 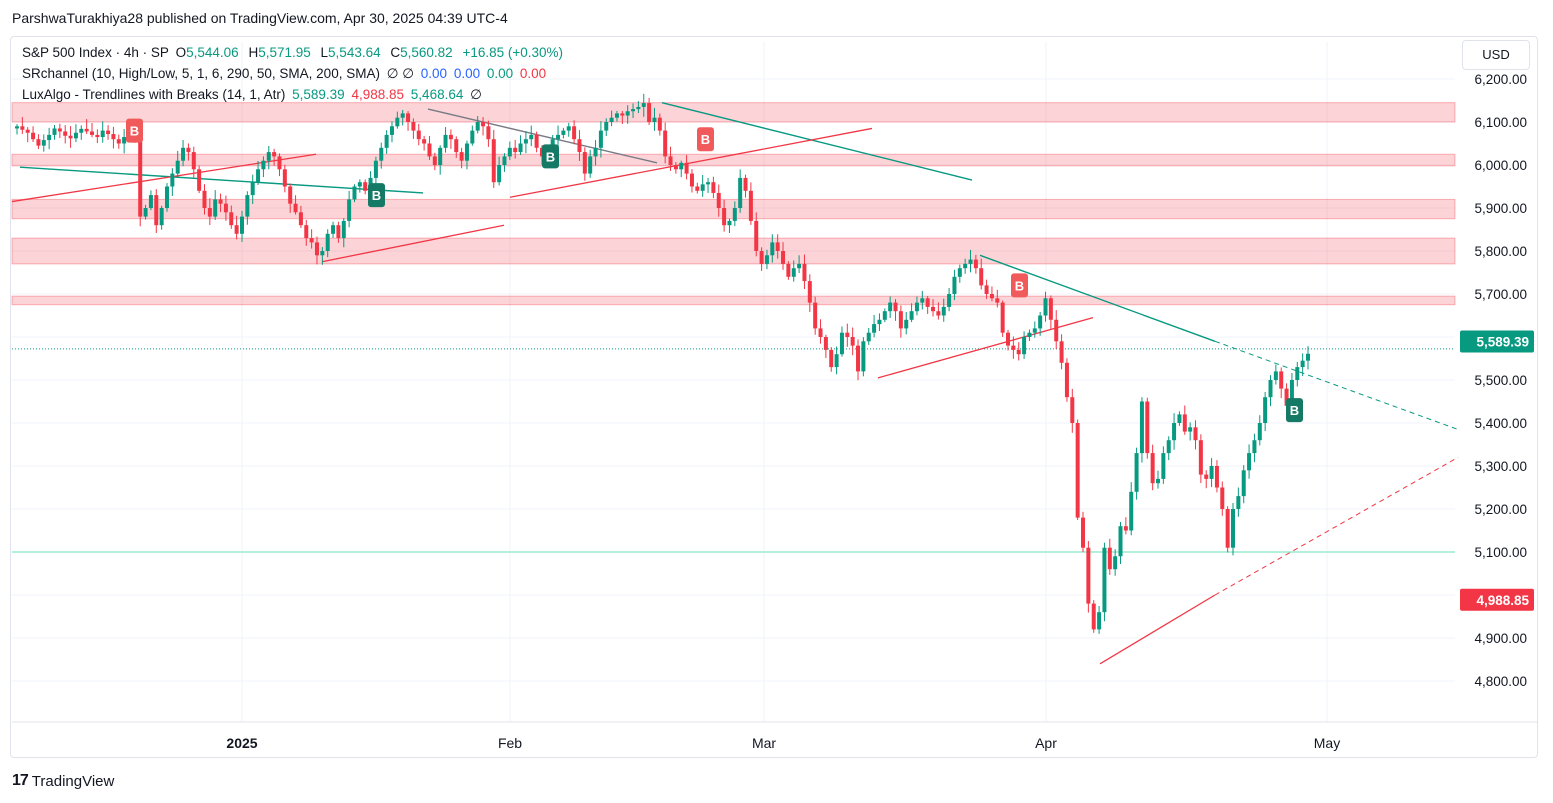 What do you see at coordinates (1500, 208) in the screenshot?
I see `y-tick-label: 5,900.00` at bounding box center [1500, 208].